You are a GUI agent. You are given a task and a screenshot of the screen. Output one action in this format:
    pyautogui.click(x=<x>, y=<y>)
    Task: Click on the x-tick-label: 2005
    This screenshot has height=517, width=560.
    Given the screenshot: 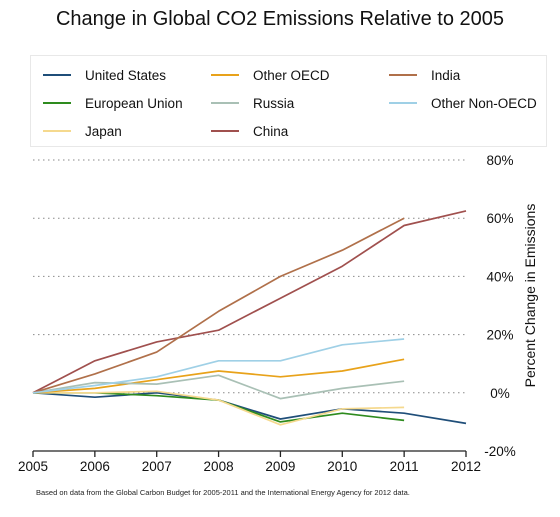 What is the action you would take?
    pyautogui.click(x=33, y=466)
    